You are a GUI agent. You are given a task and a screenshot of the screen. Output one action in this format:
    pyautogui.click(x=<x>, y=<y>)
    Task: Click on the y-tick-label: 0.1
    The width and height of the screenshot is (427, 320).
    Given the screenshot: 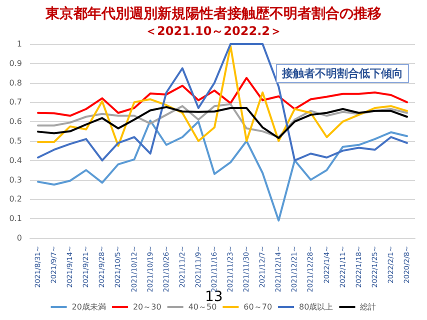 What is the action you would take?
    pyautogui.click(x=15, y=219)
    